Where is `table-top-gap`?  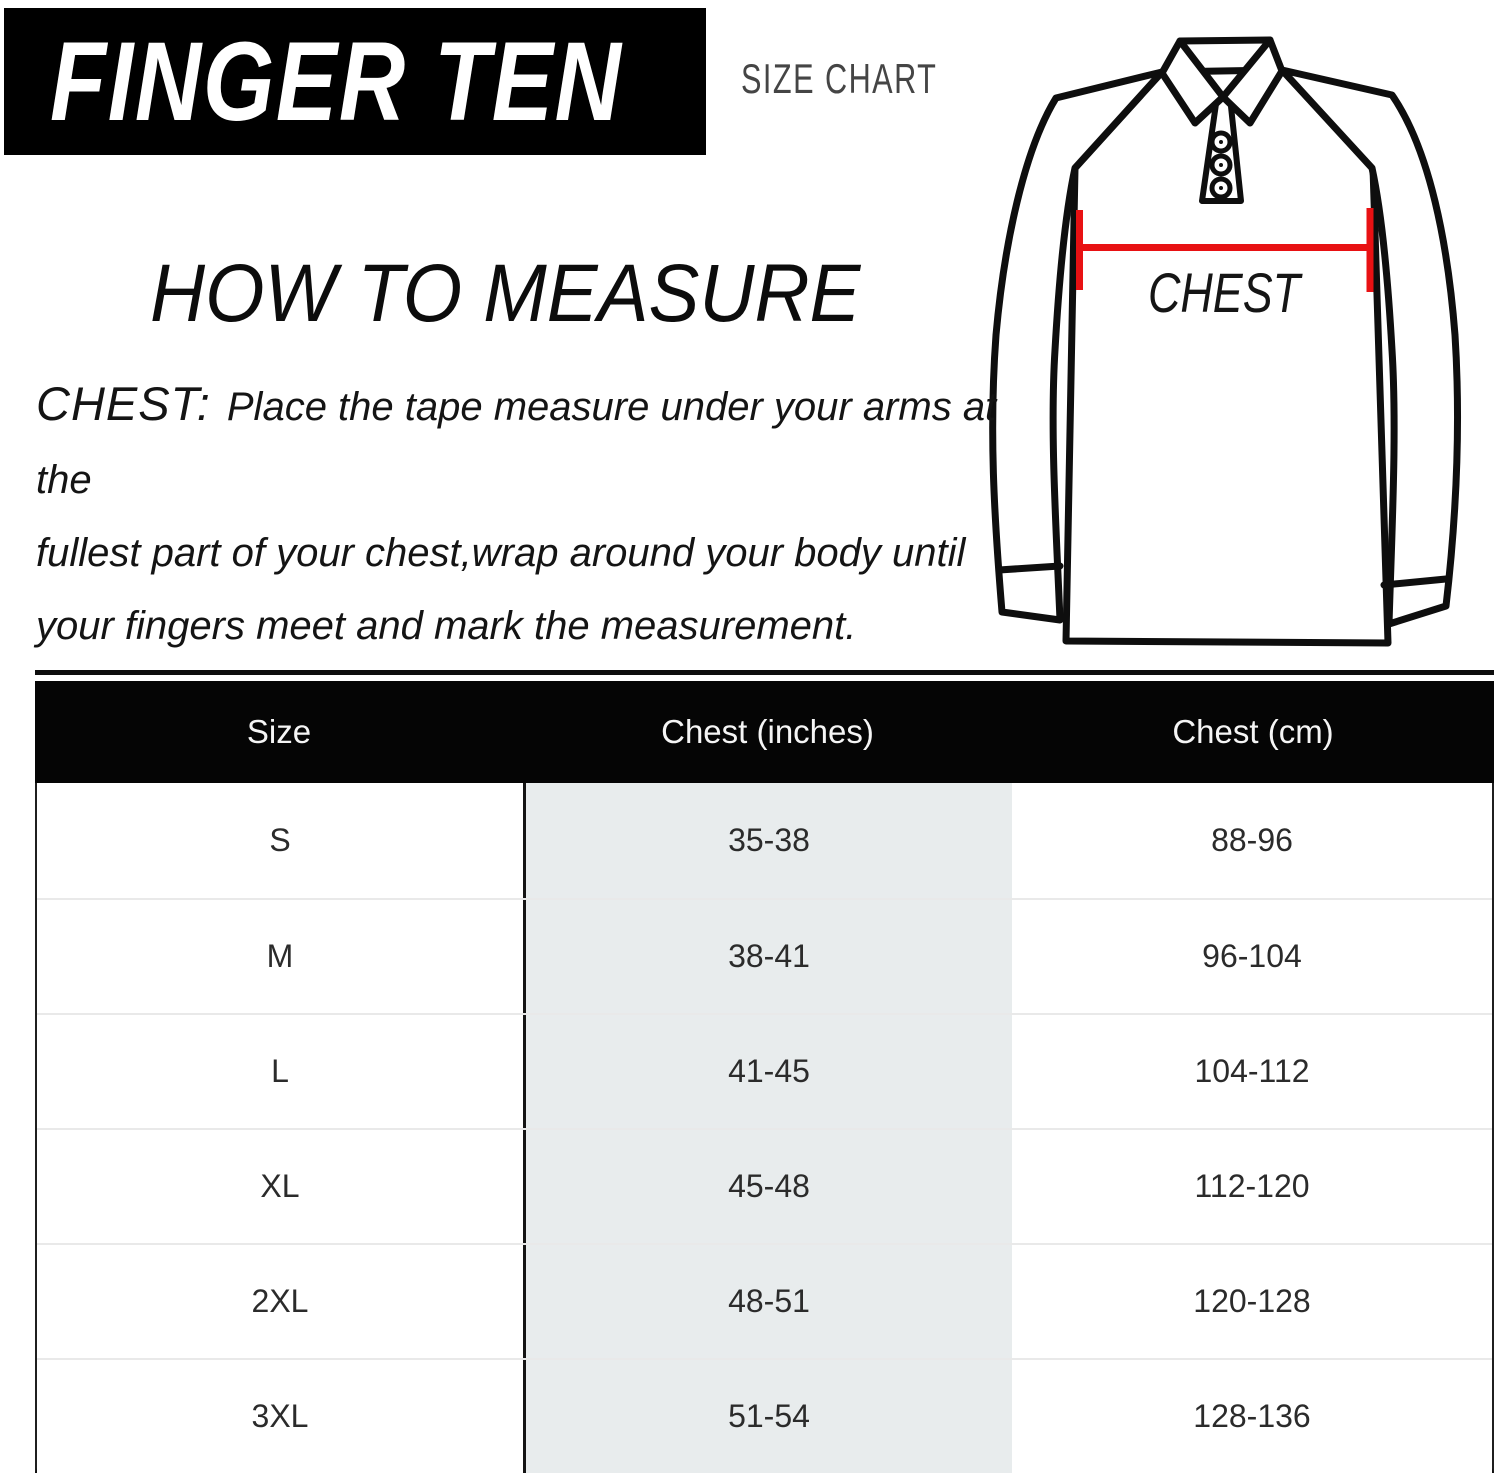 table-top-gap is located at coordinates (764, 678).